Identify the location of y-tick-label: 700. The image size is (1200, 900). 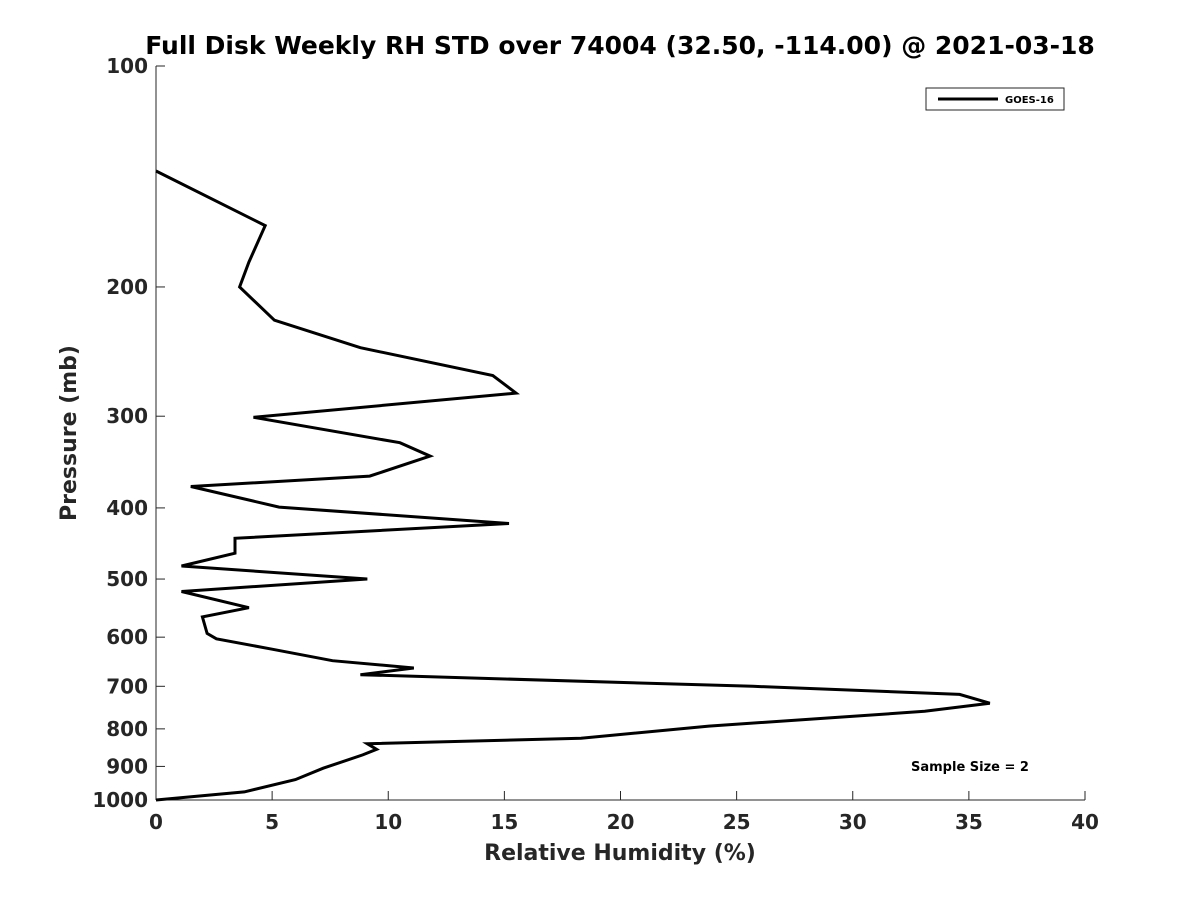
(127, 686).